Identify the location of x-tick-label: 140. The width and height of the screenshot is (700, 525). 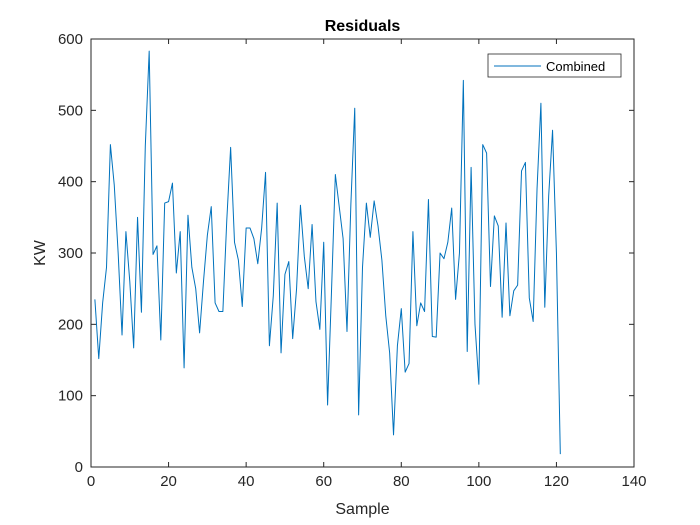
(633, 481).